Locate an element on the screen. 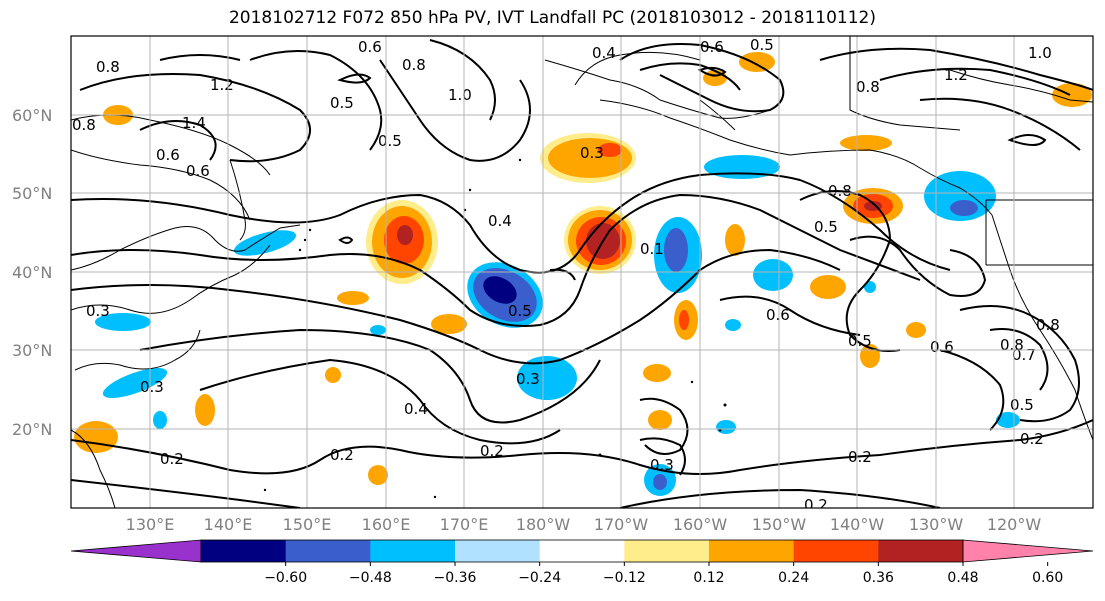 Image resolution: width=1105 pixels, height=601 pixels. colorbar-tick-label: 0.12 is located at coordinates (708, 578).